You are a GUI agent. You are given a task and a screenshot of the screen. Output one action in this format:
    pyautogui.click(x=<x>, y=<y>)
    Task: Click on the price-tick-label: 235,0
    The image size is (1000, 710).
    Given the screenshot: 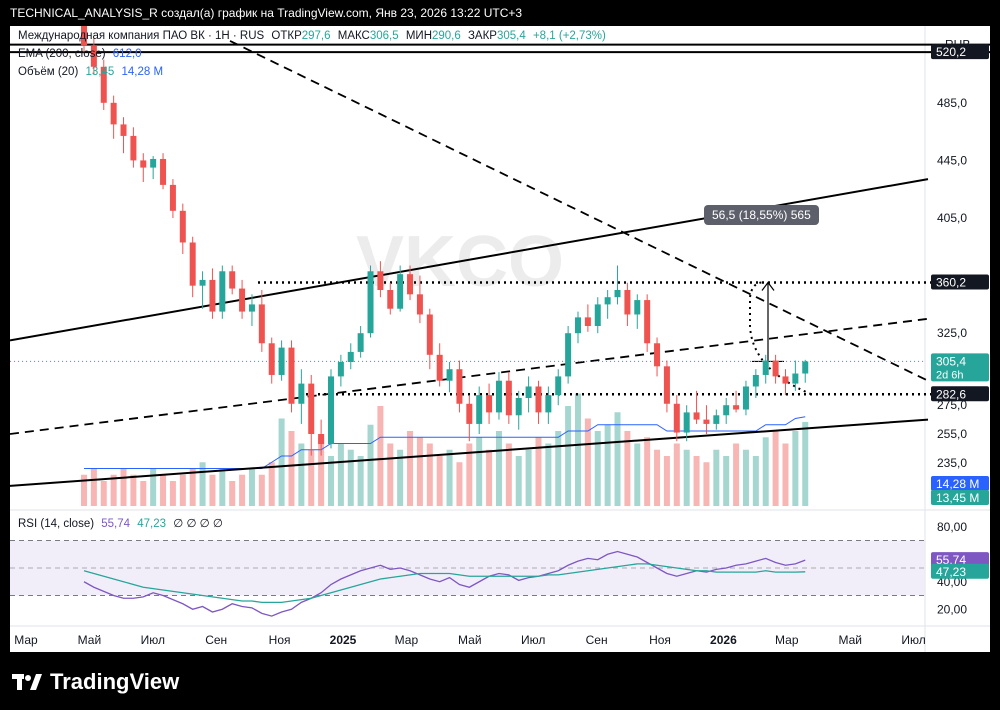 What is the action you would take?
    pyautogui.click(x=952, y=463)
    